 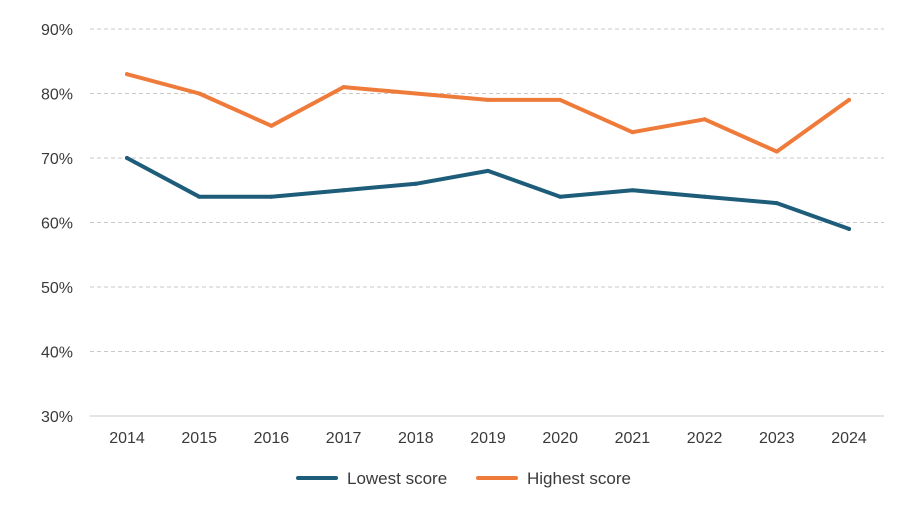 I want to click on x-tick-label: 2015, so click(x=199, y=438).